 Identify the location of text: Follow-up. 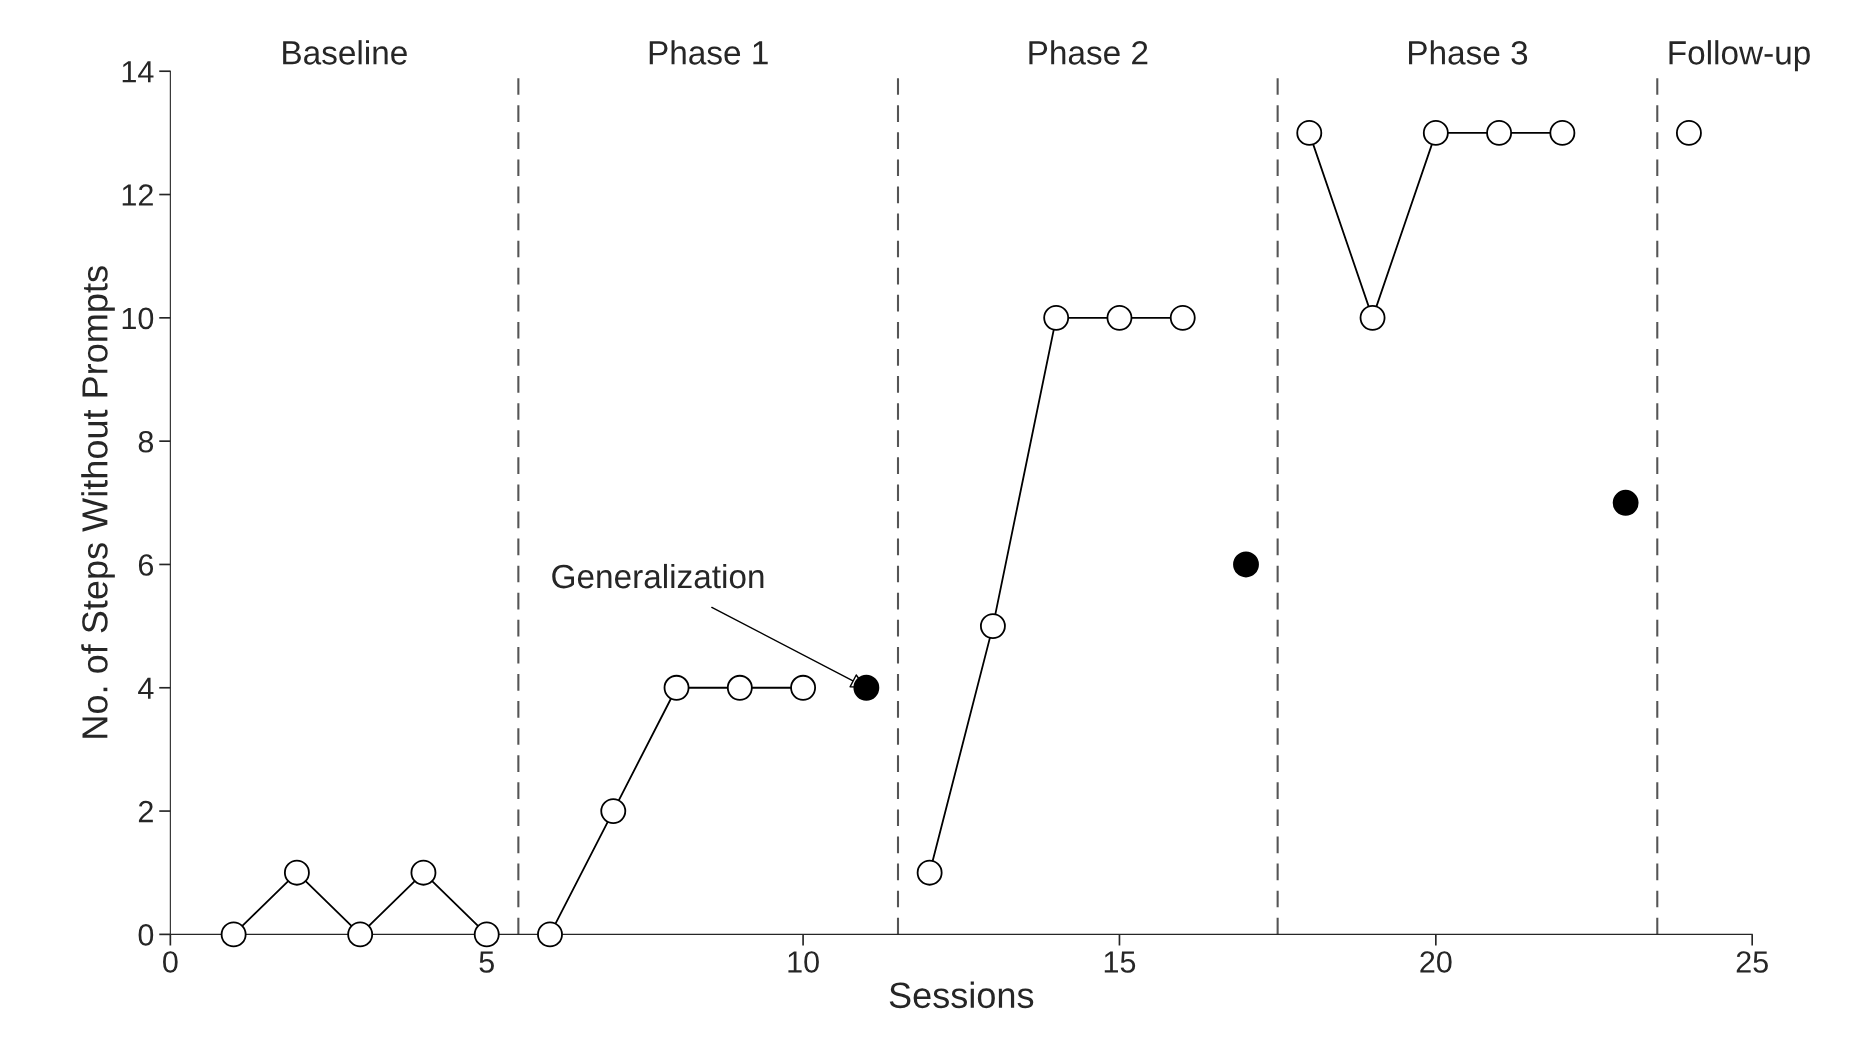
(1739, 56).